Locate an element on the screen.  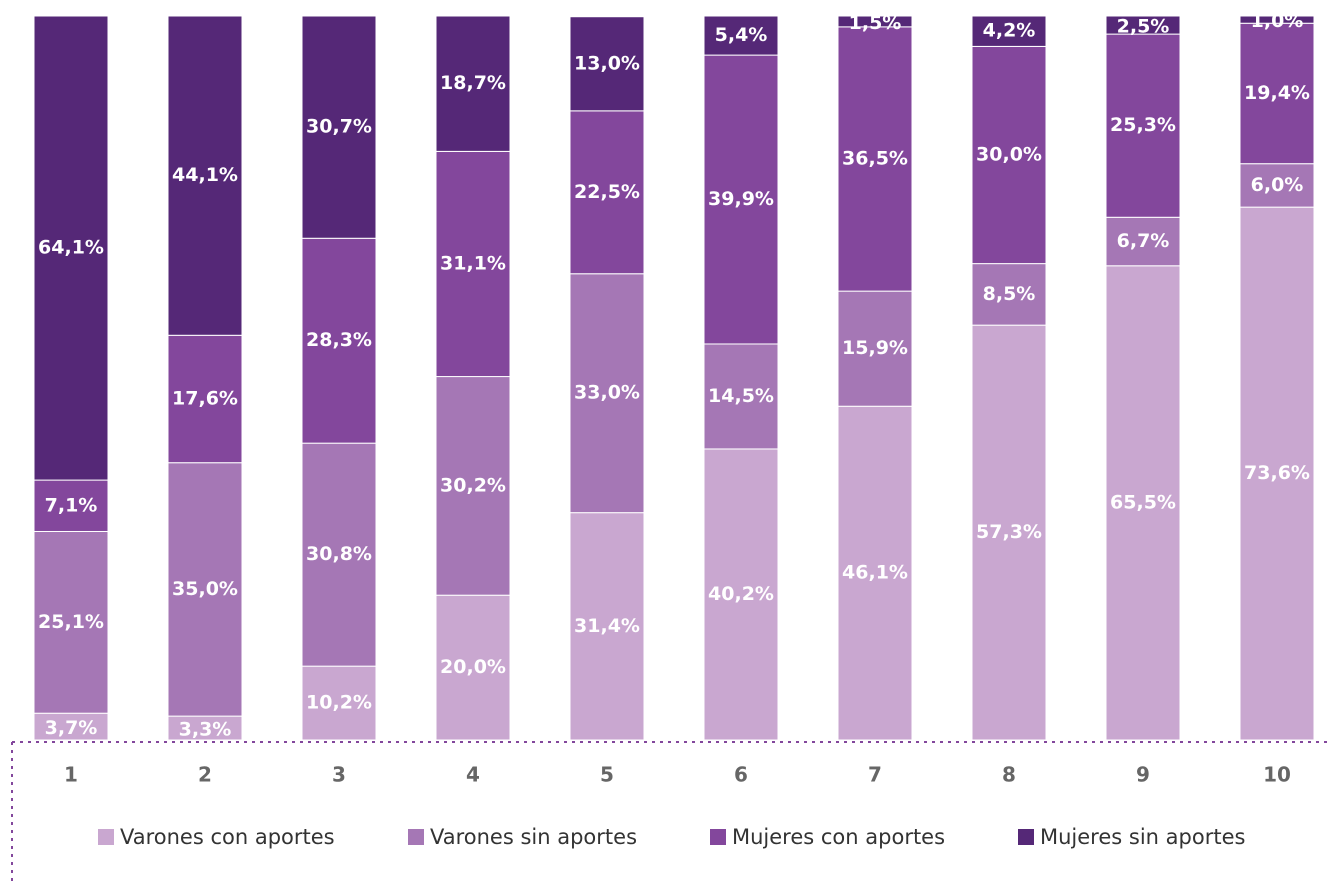
data-label: 44,1% is located at coordinates (205, 175).